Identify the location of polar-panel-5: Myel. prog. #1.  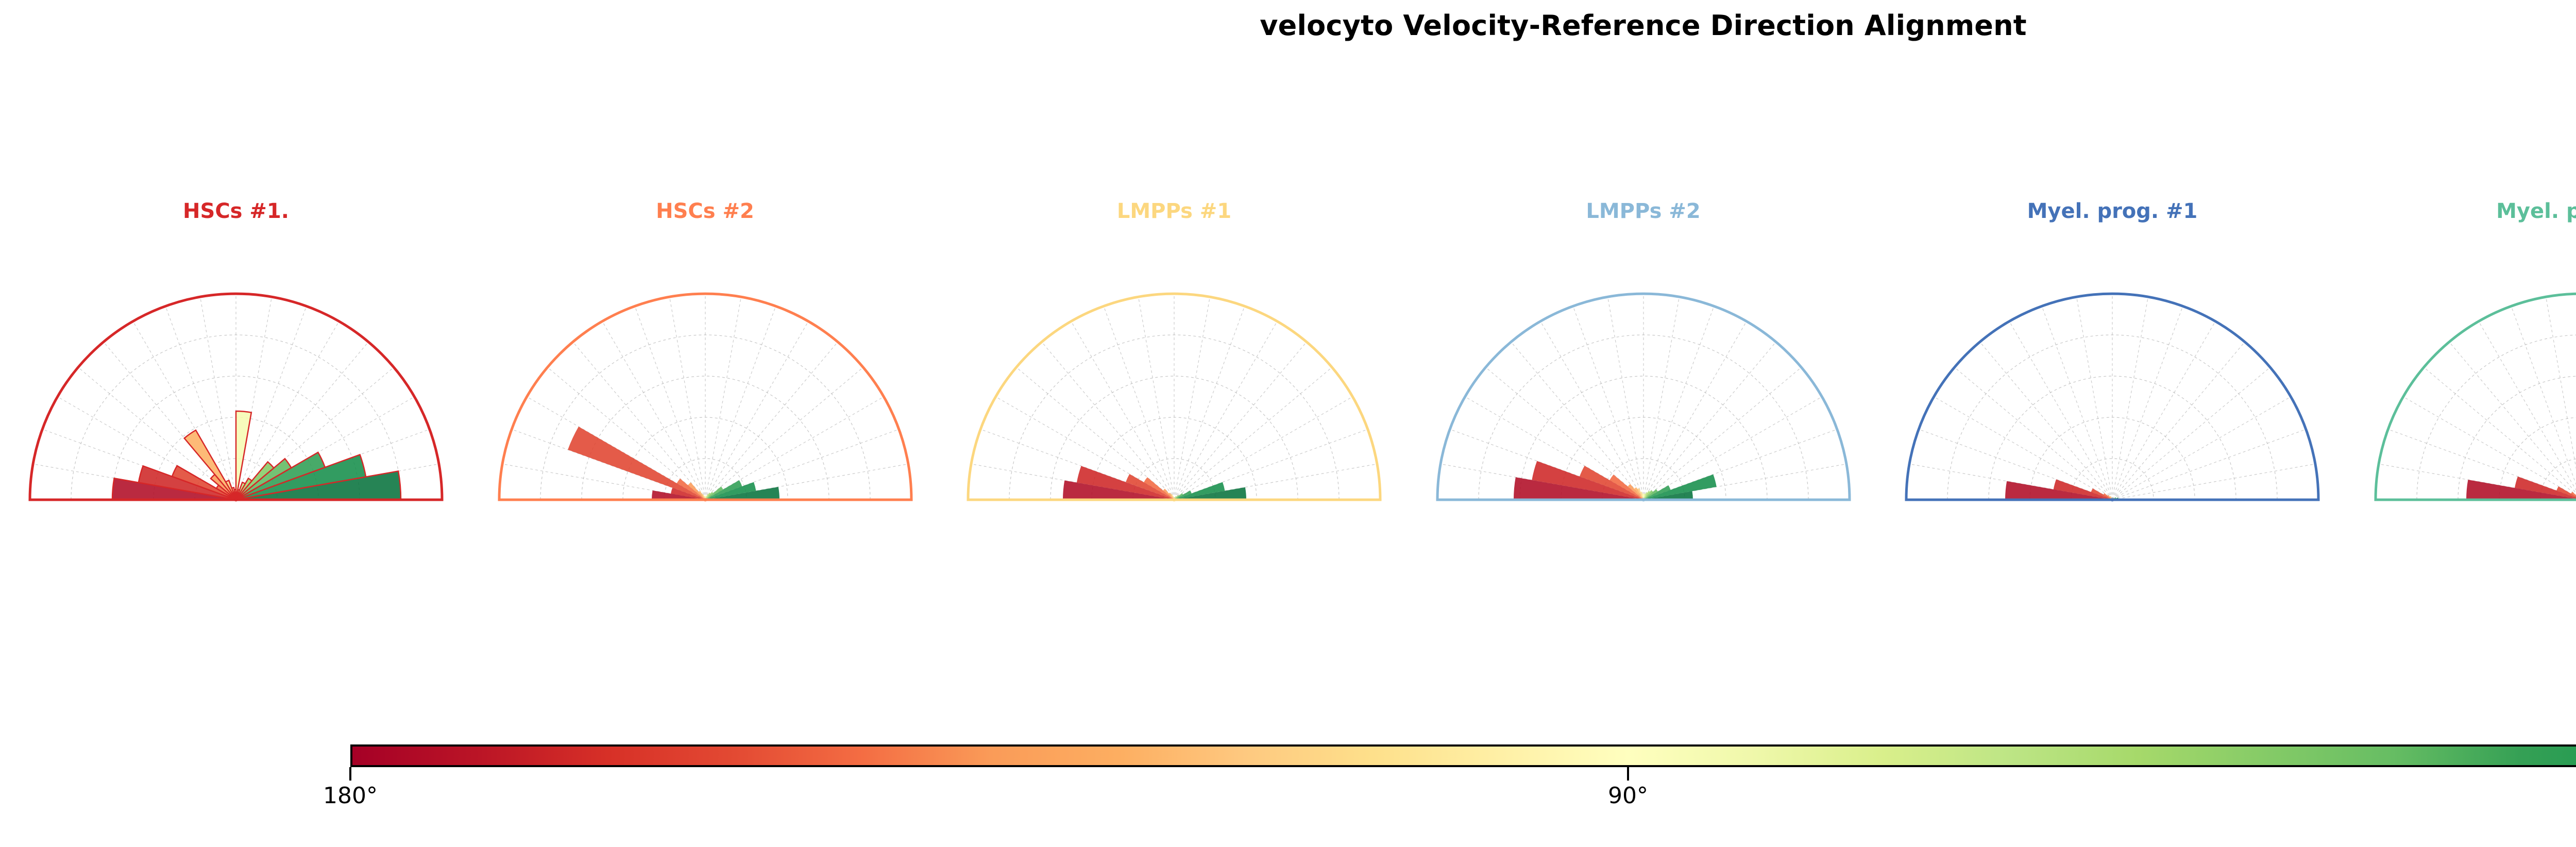
(2112, 361).